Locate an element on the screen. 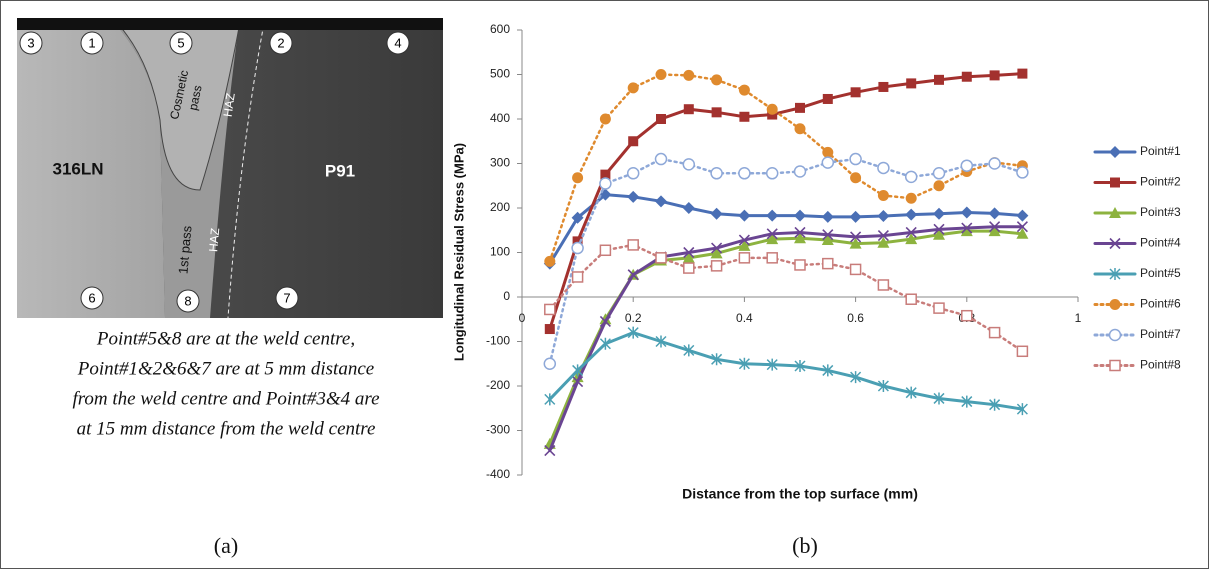 The image size is (1209, 574). caption-line: Point#5&8 are at the weld centre, is located at coordinates (225, 338).